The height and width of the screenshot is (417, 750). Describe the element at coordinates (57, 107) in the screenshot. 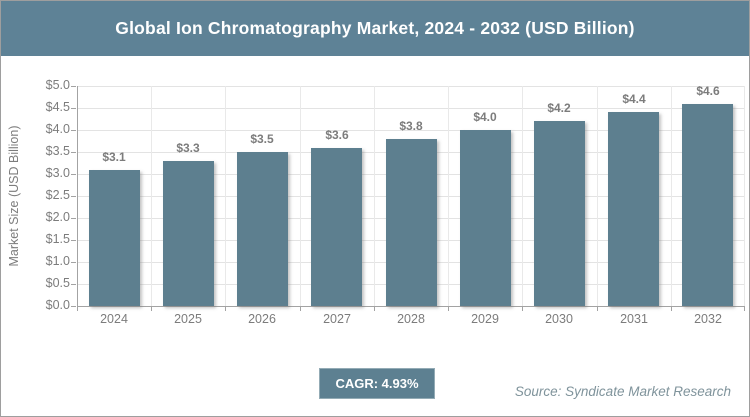

I see `y-tick-label: $4.5` at that location.